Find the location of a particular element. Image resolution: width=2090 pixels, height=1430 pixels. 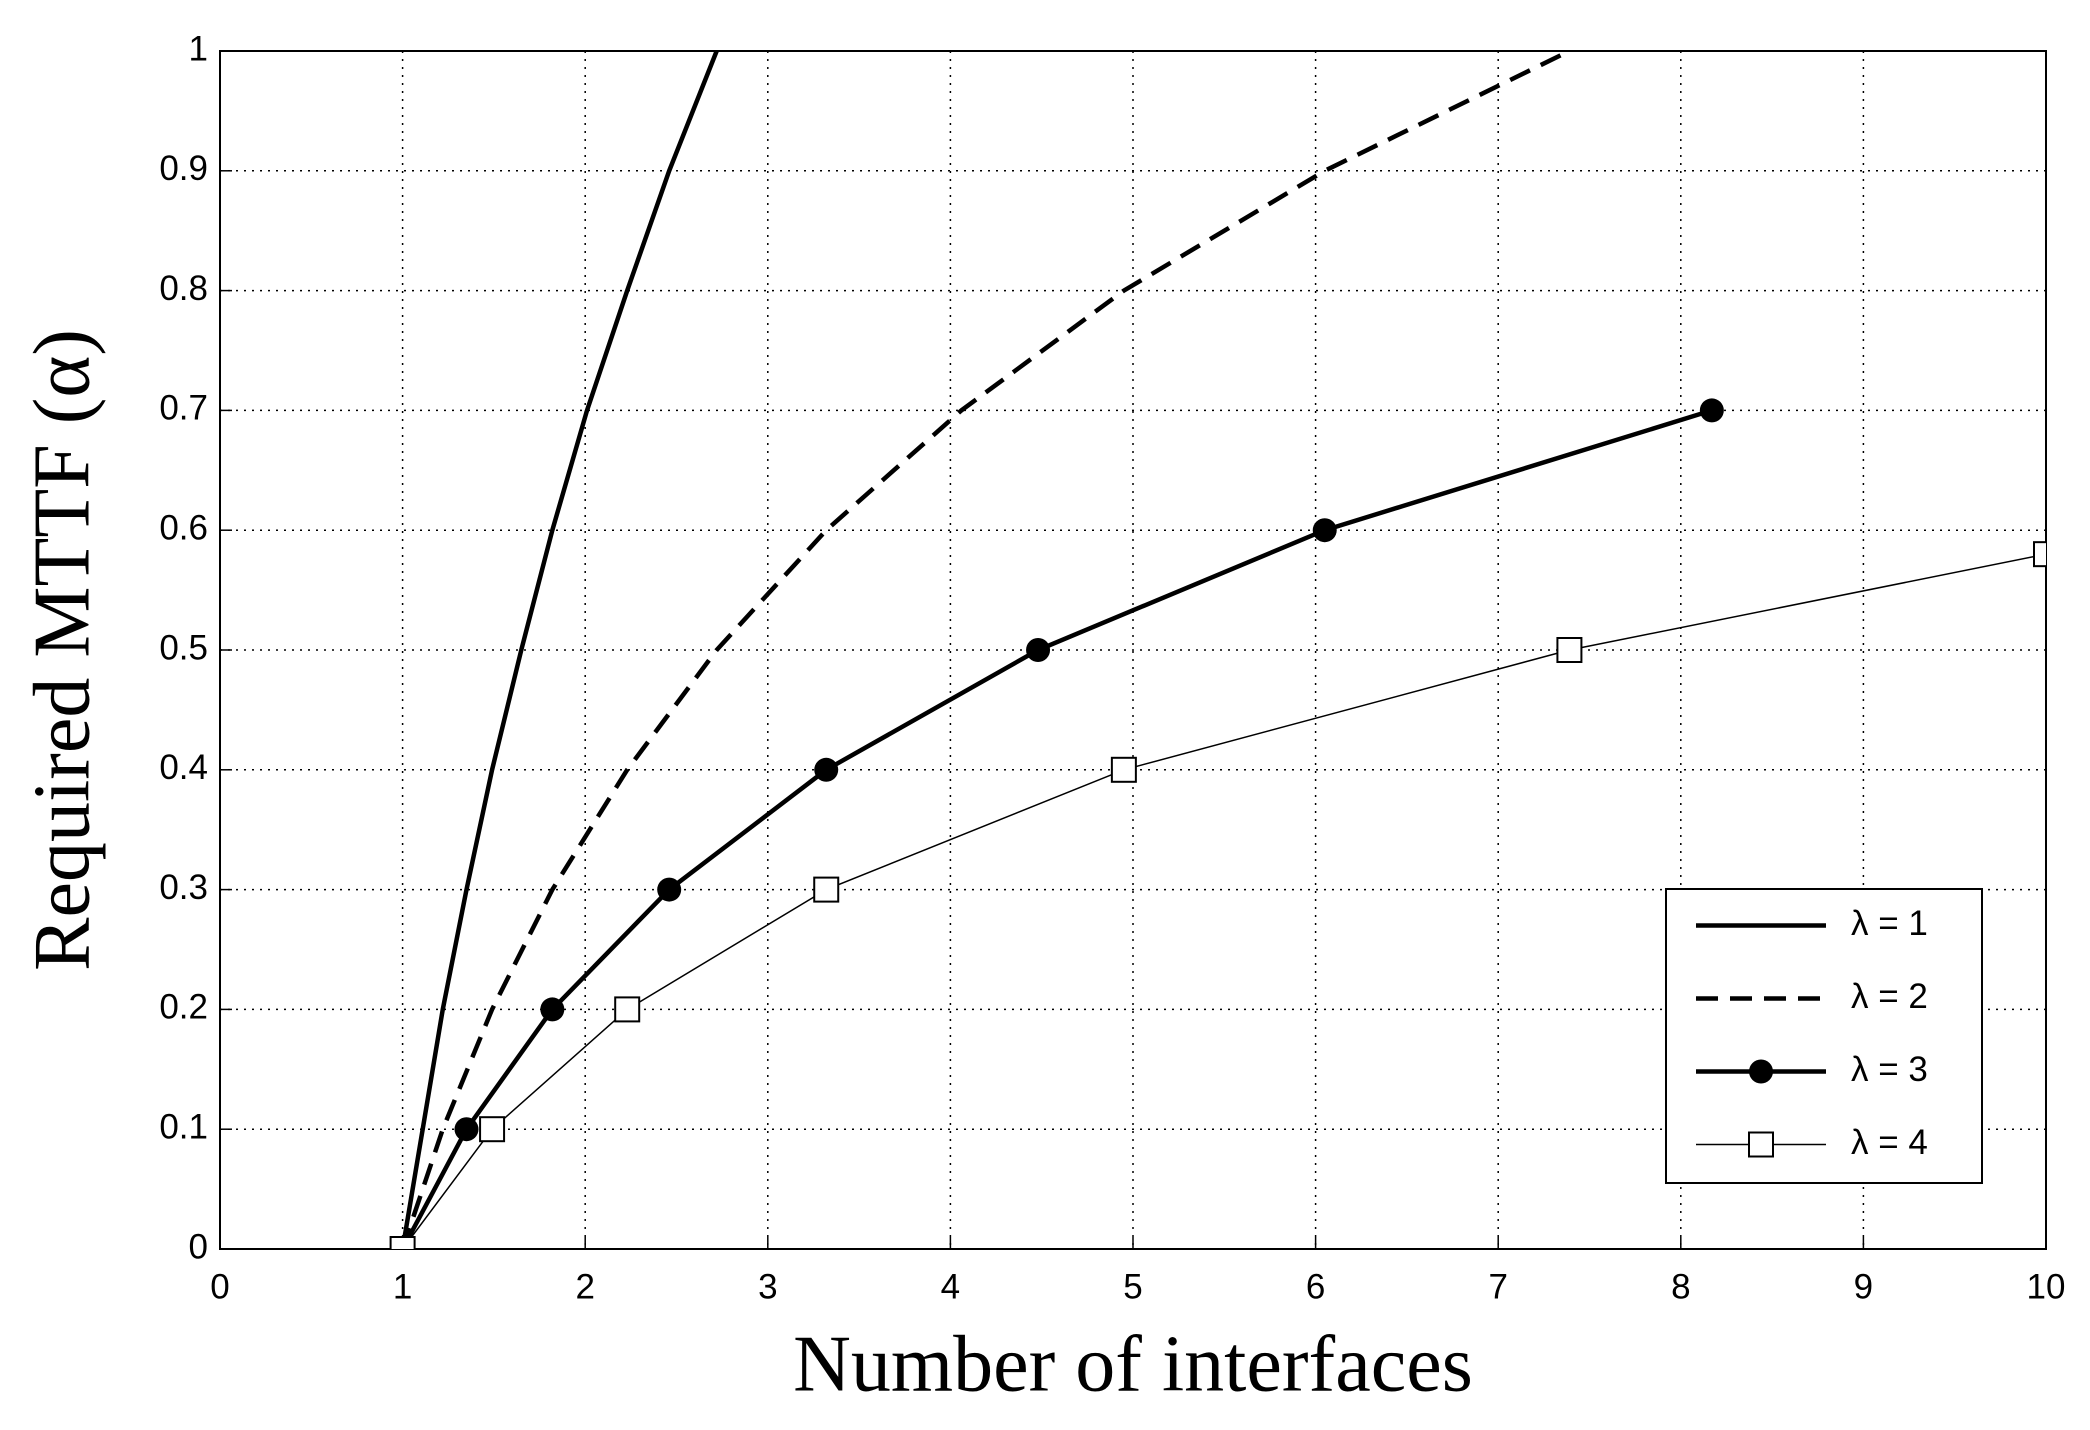

y-tick-label: 0.3 is located at coordinates (183, 887).